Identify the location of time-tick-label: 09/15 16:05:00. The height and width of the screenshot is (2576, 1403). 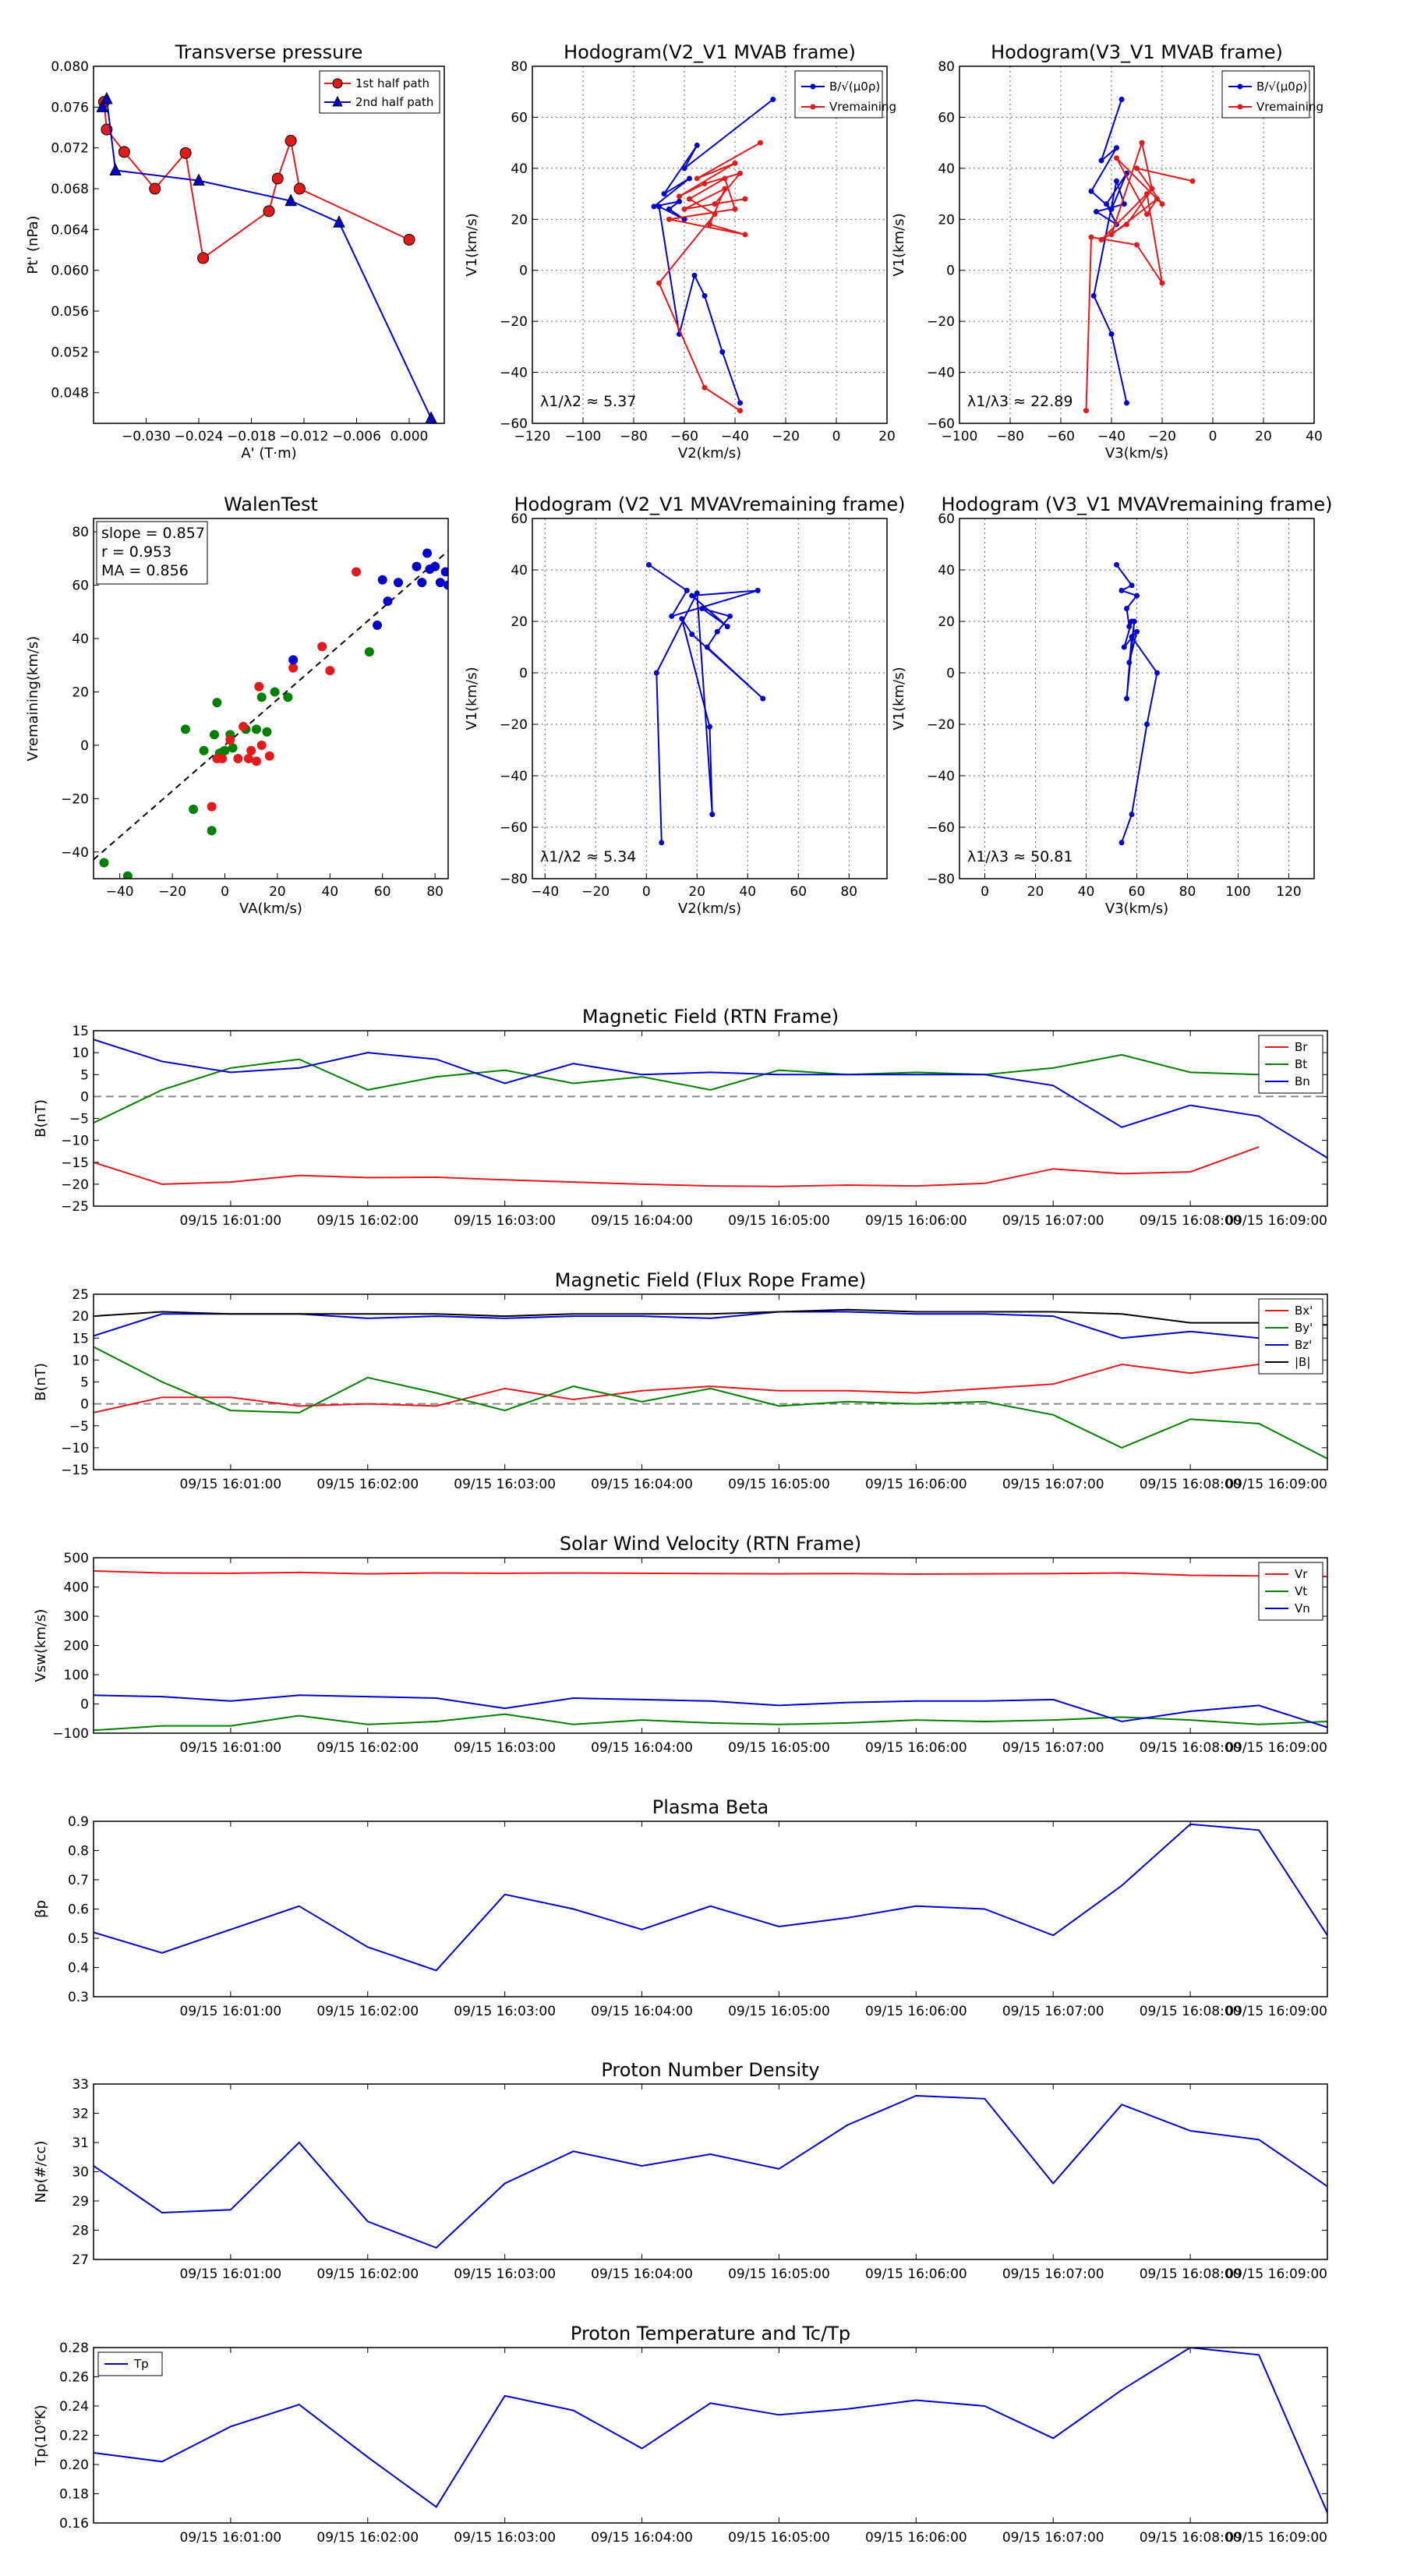
(779, 1484).